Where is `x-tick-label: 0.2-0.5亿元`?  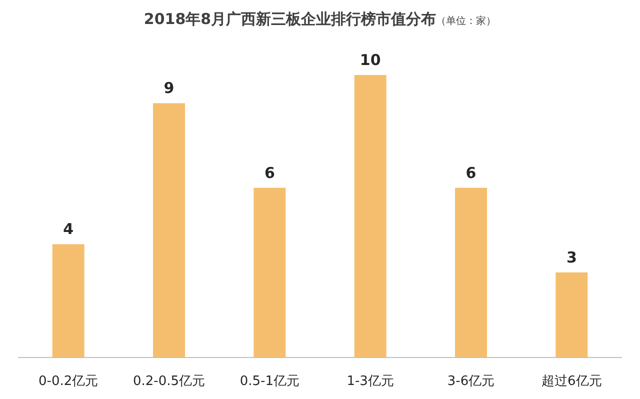 x-tick-label: 0.2-0.5亿元 is located at coordinates (169, 381).